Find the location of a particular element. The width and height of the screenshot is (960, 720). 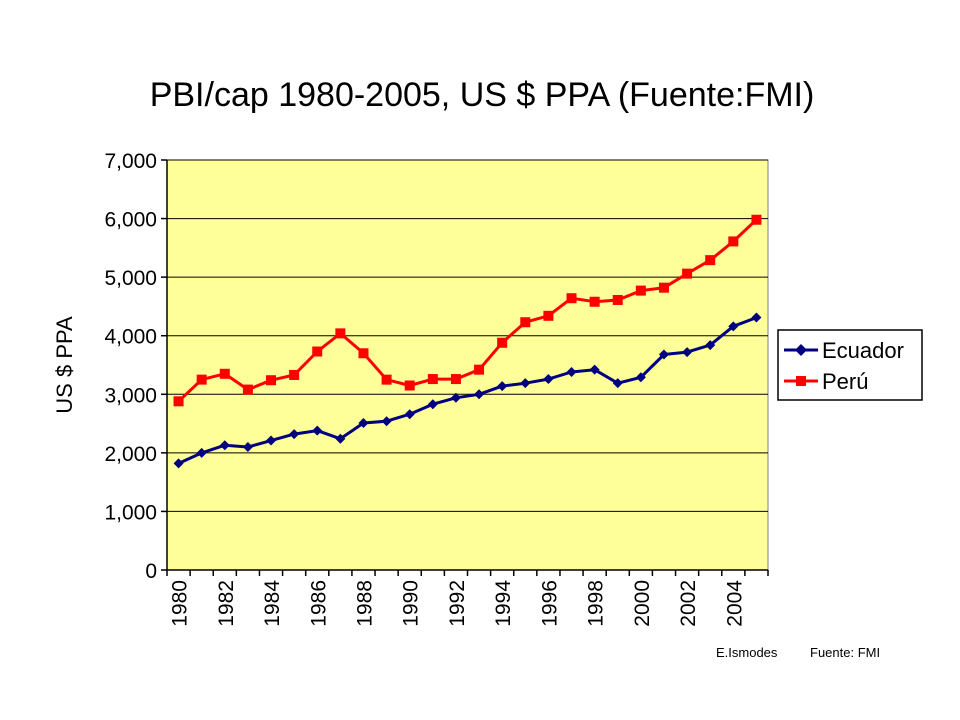

x-tick-label: 1980 is located at coordinates (180, 603).